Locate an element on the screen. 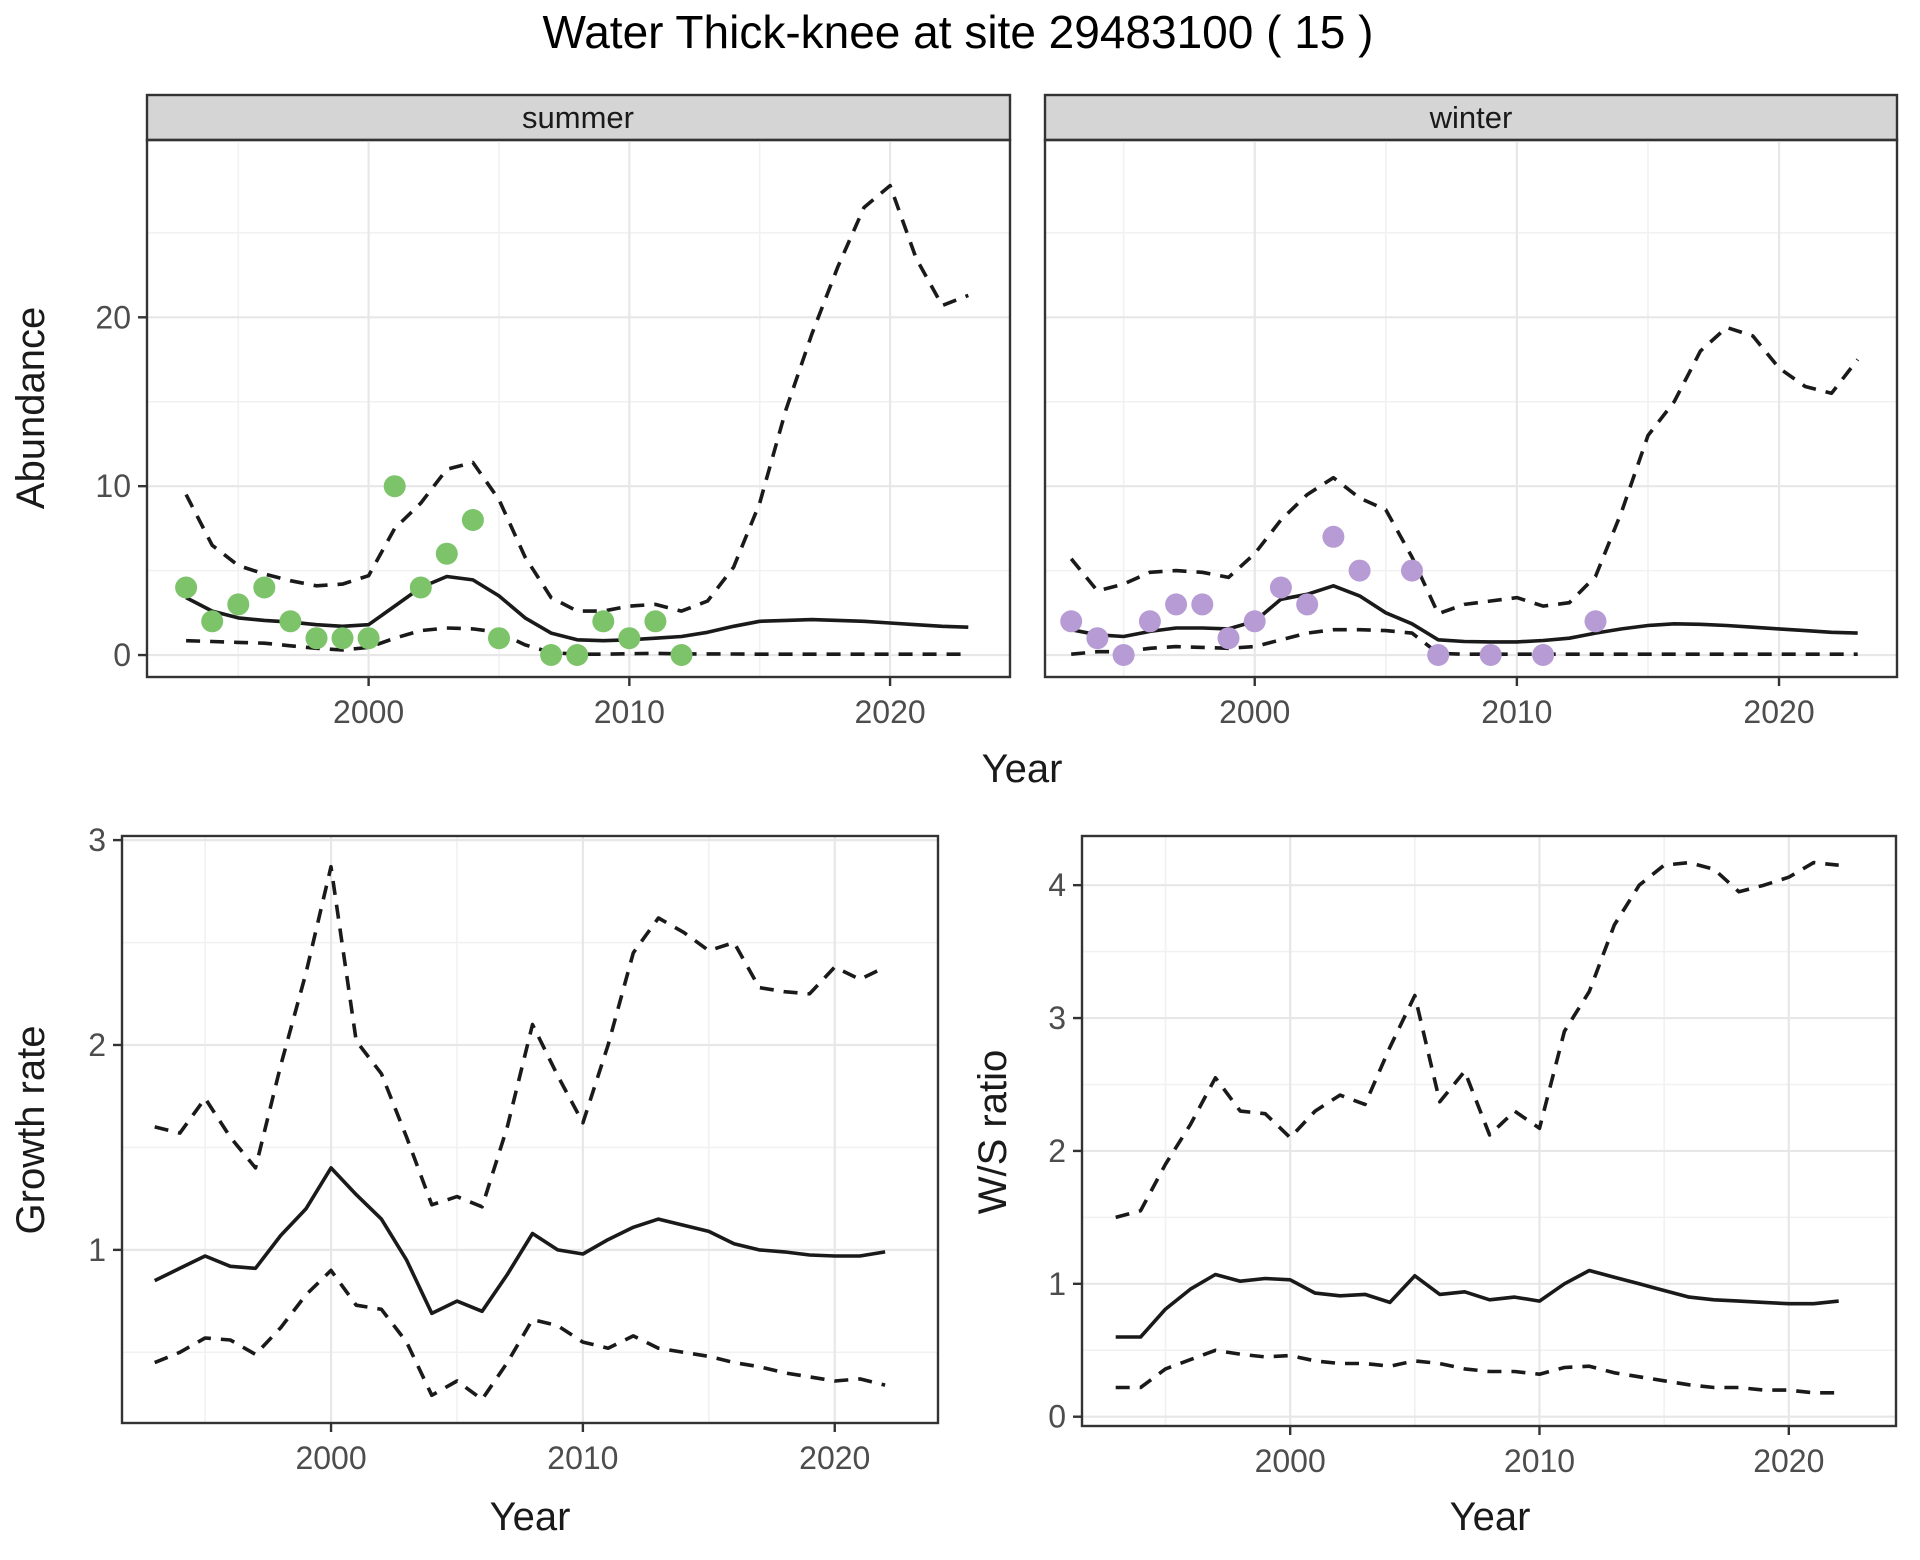 This screenshot has height=1560, width=1920. growth-rate-upper_ci-line is located at coordinates (520, 1036).